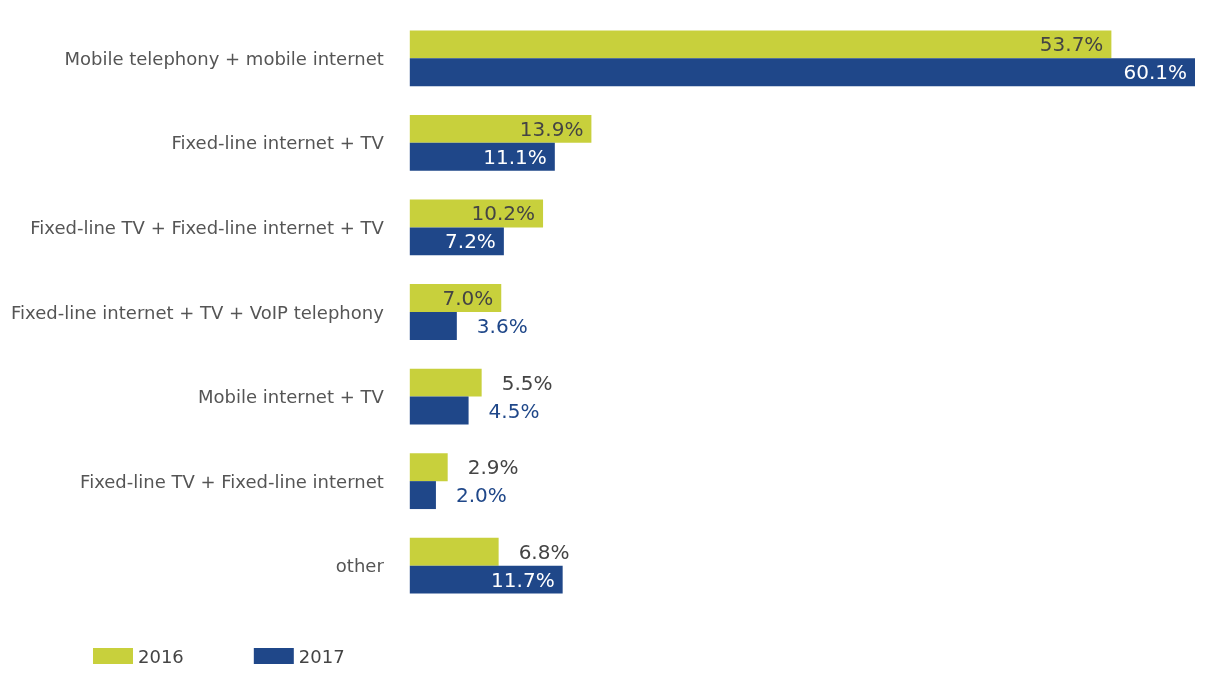 This screenshot has height=680, width=1210. I want to click on data-label: 5.5%, so click(527, 382).